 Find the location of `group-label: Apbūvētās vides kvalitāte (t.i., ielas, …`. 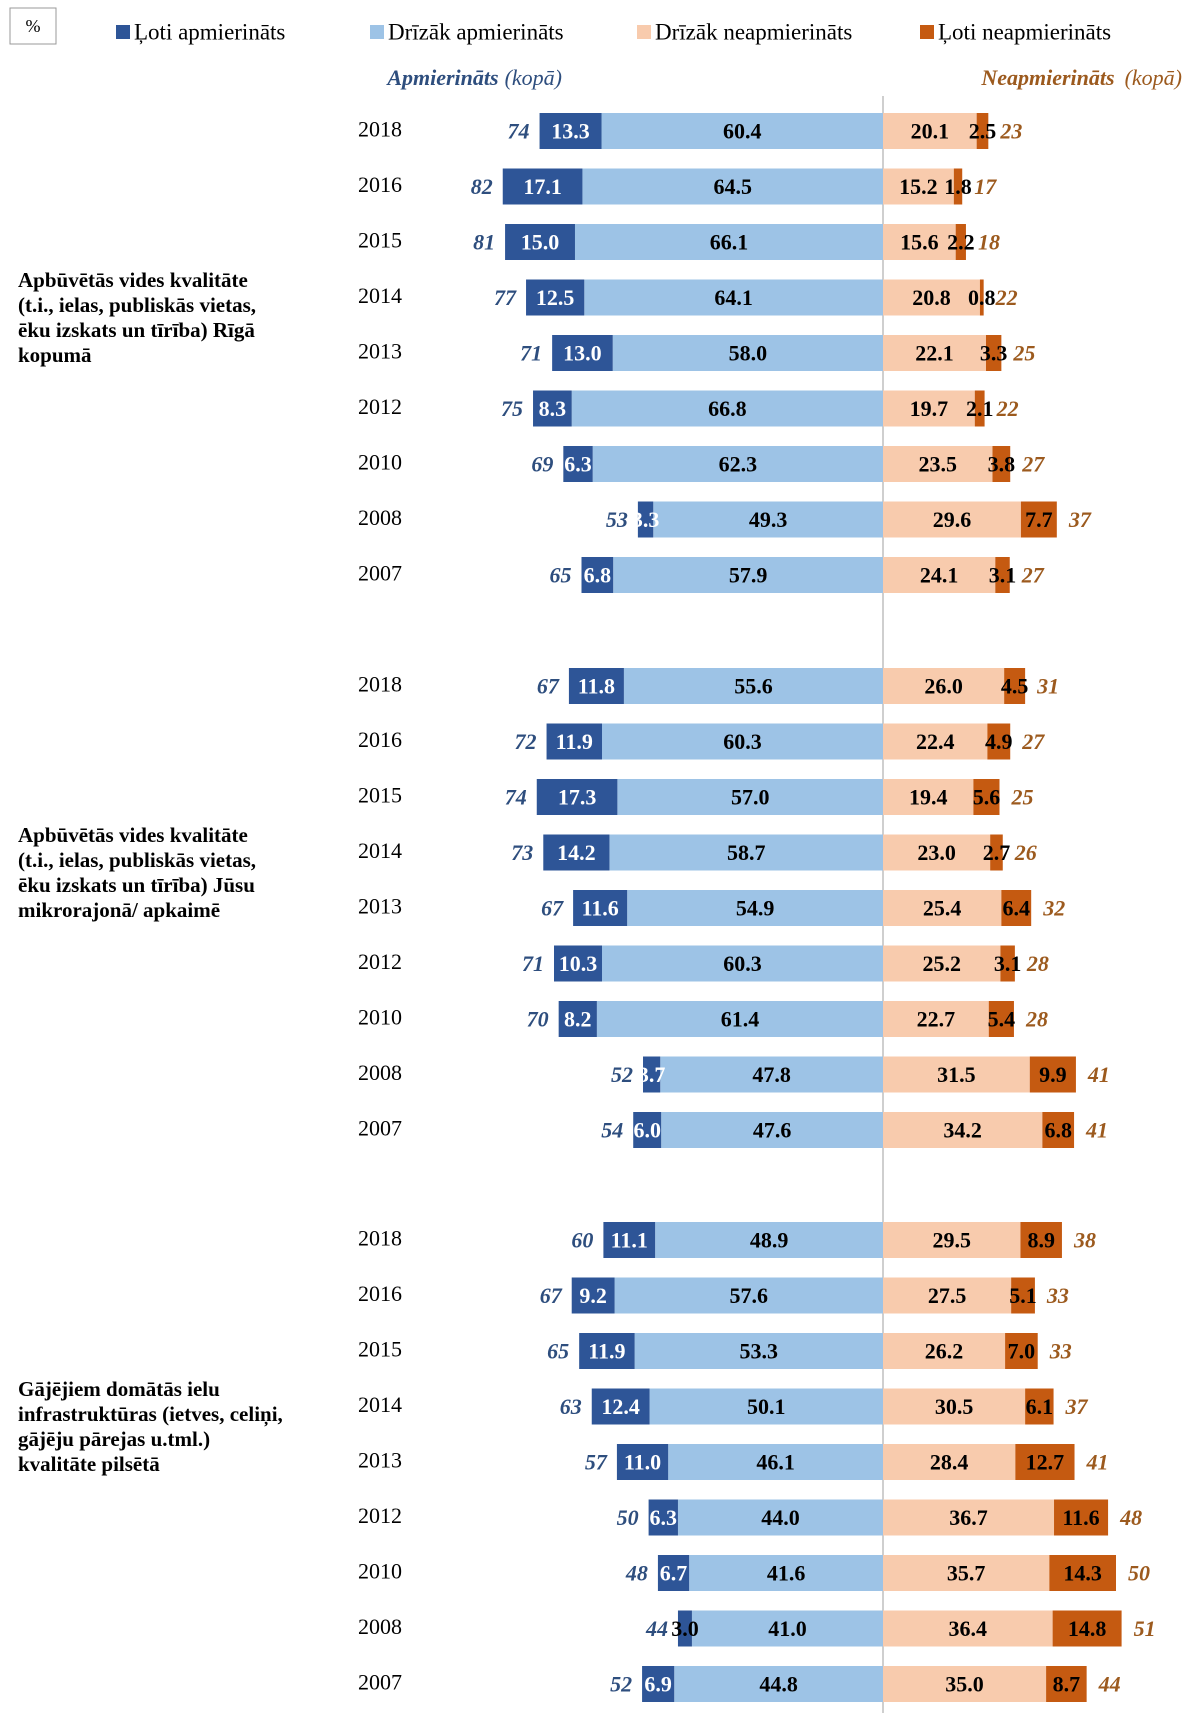

group-label: Apbūvētās vides kvalitāte (t.i., ielas, … is located at coordinates (137, 872).